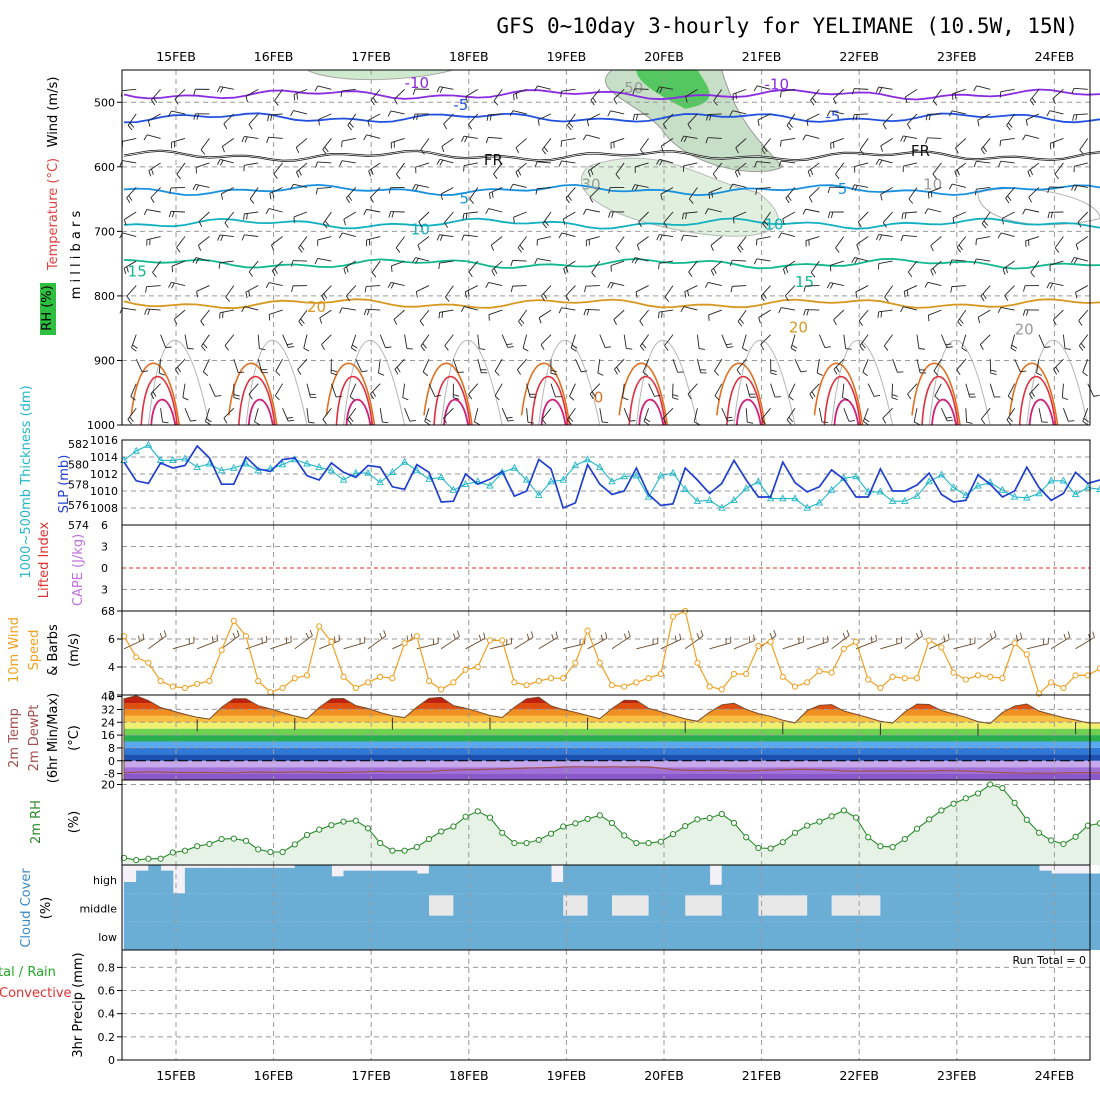 Image resolution: width=1100 pixels, height=1100 pixels. Describe the element at coordinates (53, 650) in the screenshot. I see `wind-ylabel-3: & Barbs` at that location.